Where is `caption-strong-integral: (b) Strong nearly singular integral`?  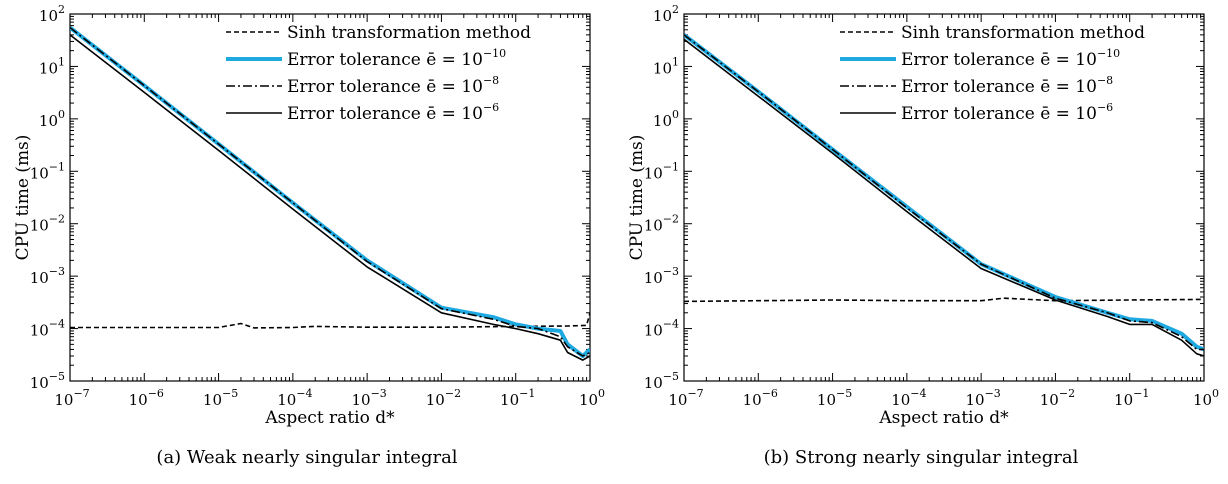 caption-strong-integral: (b) Strong nearly singular integral is located at coordinates (921, 457).